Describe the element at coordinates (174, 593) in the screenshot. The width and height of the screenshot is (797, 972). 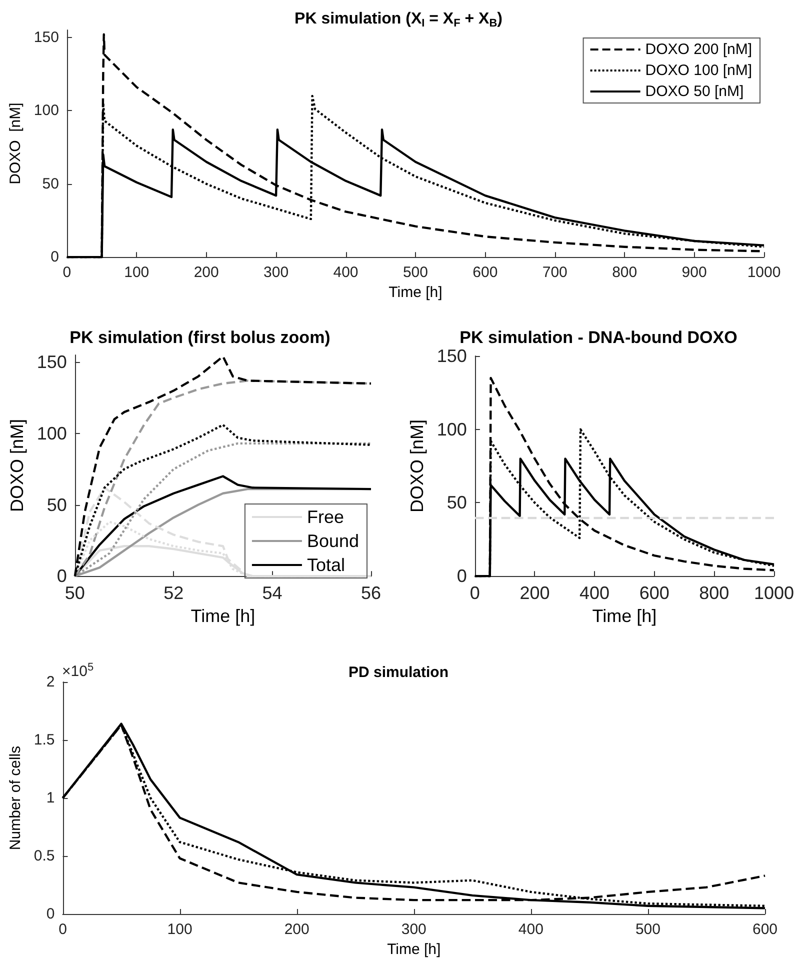
I see `x-tick-label: 52` at that location.